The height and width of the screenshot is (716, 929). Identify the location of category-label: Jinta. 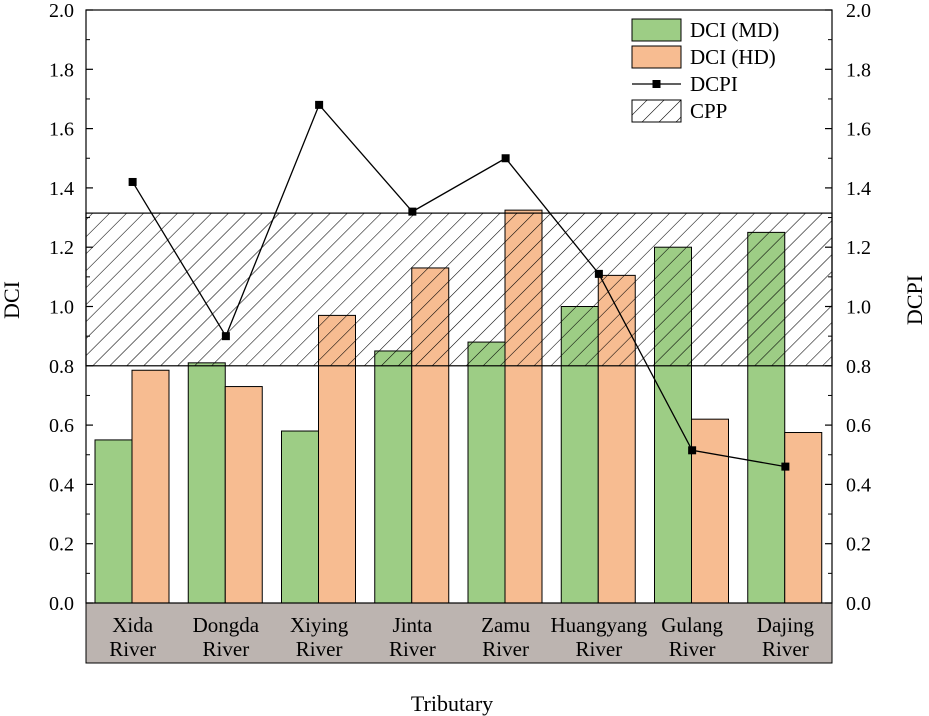
(413, 625).